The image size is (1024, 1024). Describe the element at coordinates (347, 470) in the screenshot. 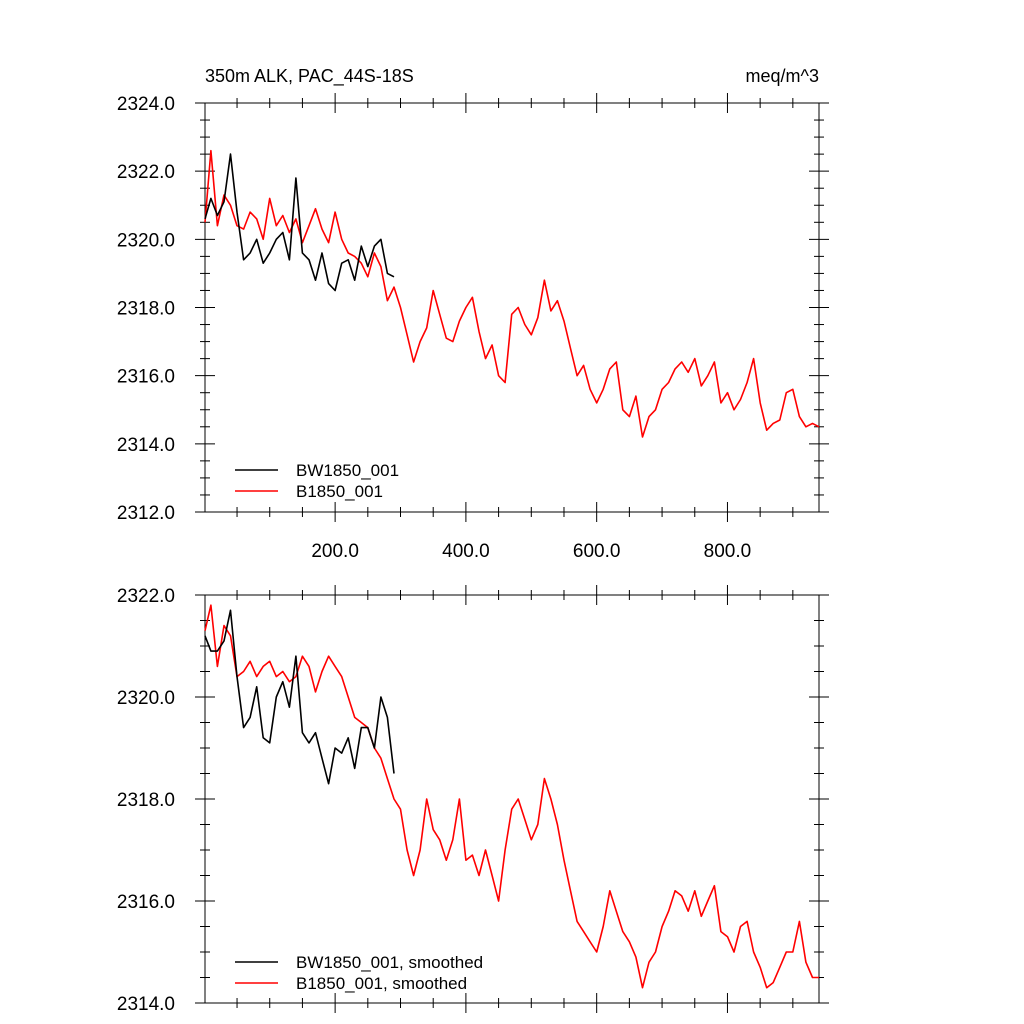

I see `legend-label: BW1850_001` at that location.